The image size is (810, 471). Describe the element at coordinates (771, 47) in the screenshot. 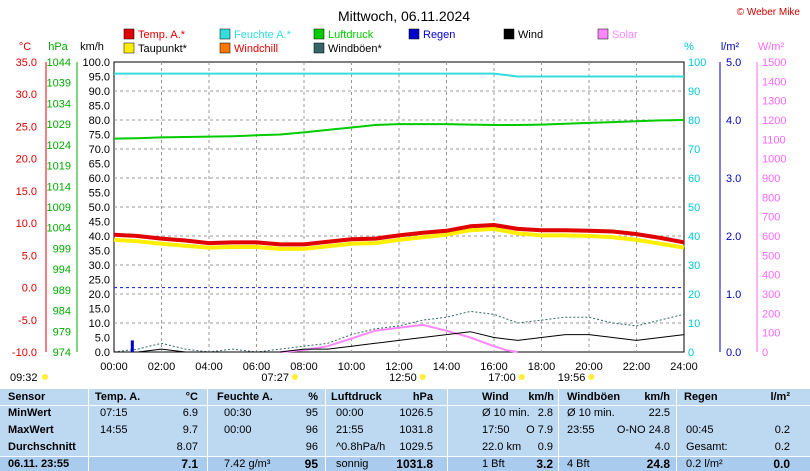

I see `solar-unit-label: W/m²` at that location.